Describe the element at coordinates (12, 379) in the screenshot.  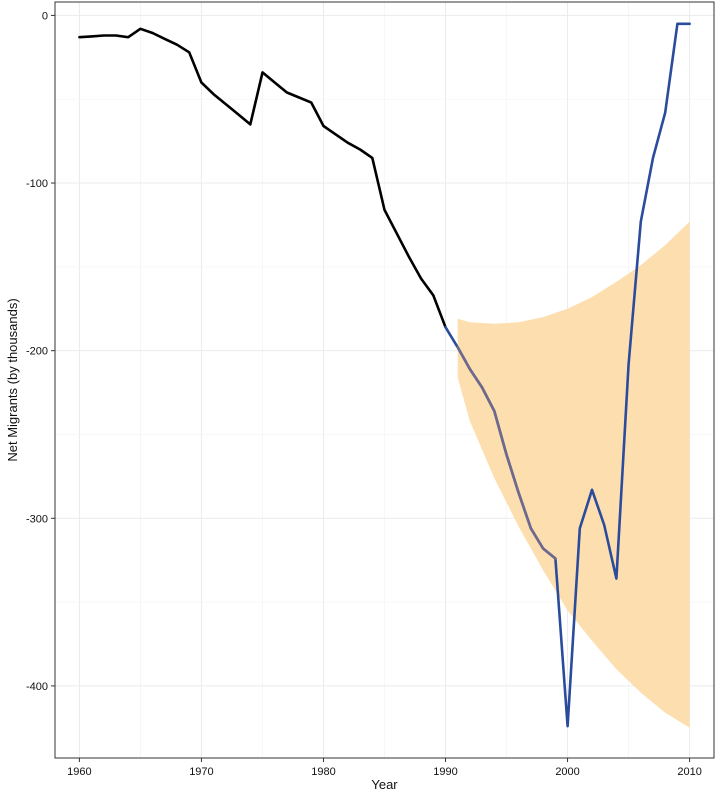
I see `y-axis-title: Net Migrants (by thousands)` at that location.